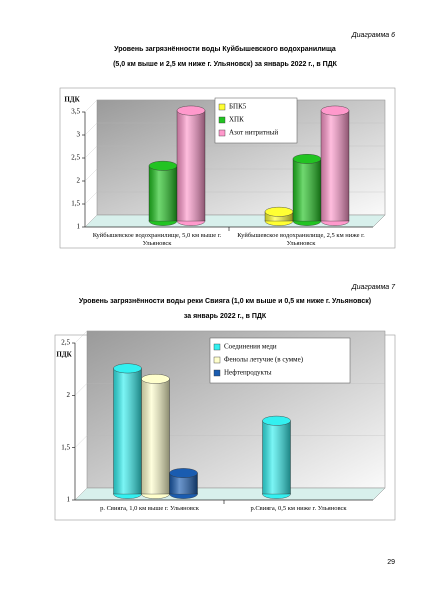  I want to click on x-tick-label-box: р. Свияга, 1,0 км выше г. Ульяновск, so click(149, 508).